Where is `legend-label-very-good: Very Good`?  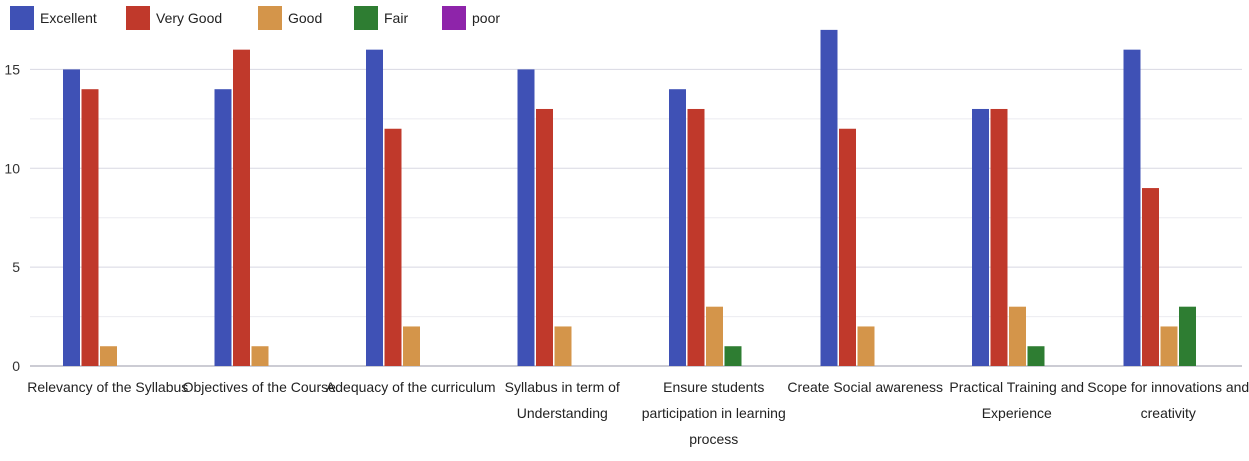 legend-label-very-good: Very Good is located at coordinates (189, 18).